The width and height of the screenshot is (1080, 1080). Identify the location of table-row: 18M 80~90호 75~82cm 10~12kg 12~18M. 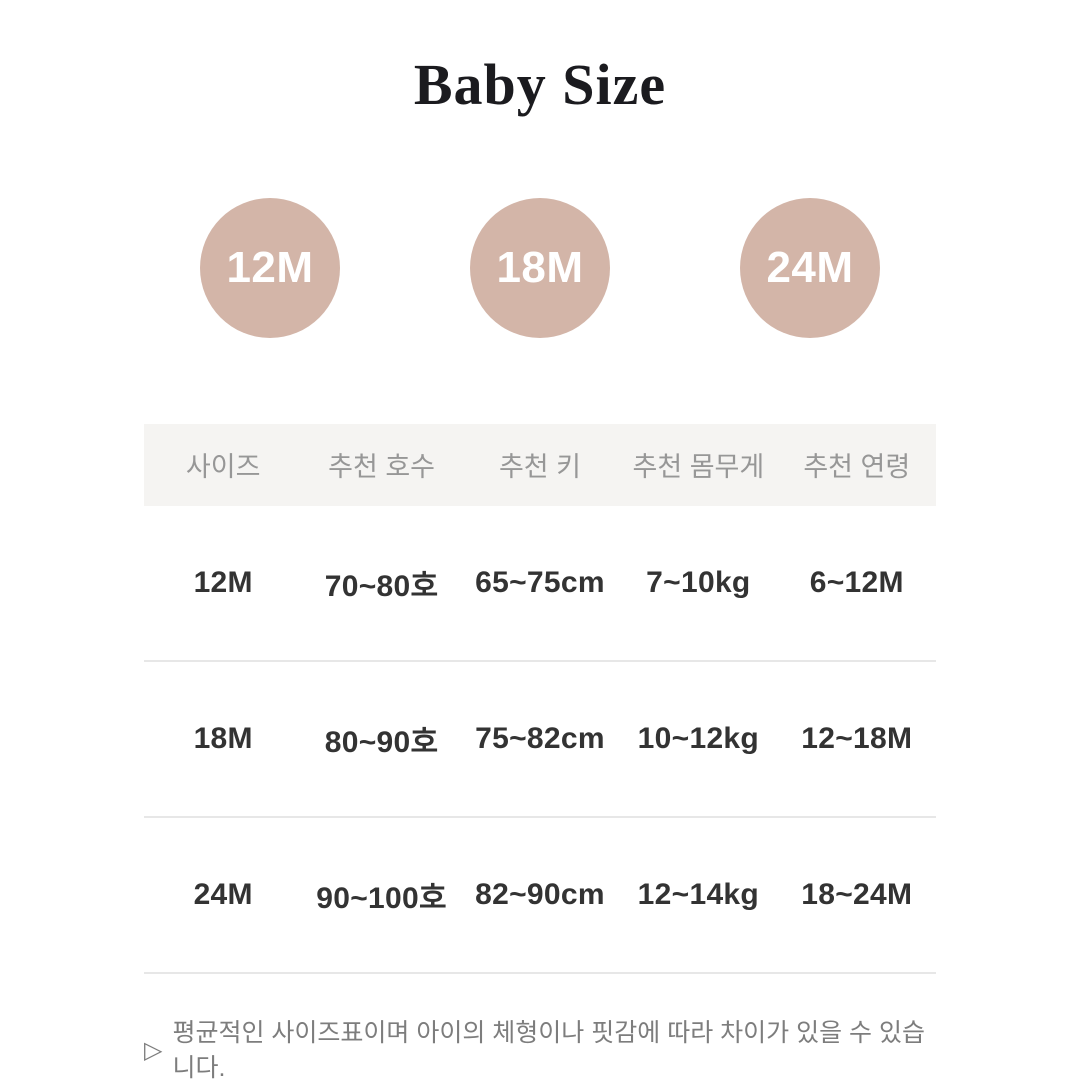
(540, 739).